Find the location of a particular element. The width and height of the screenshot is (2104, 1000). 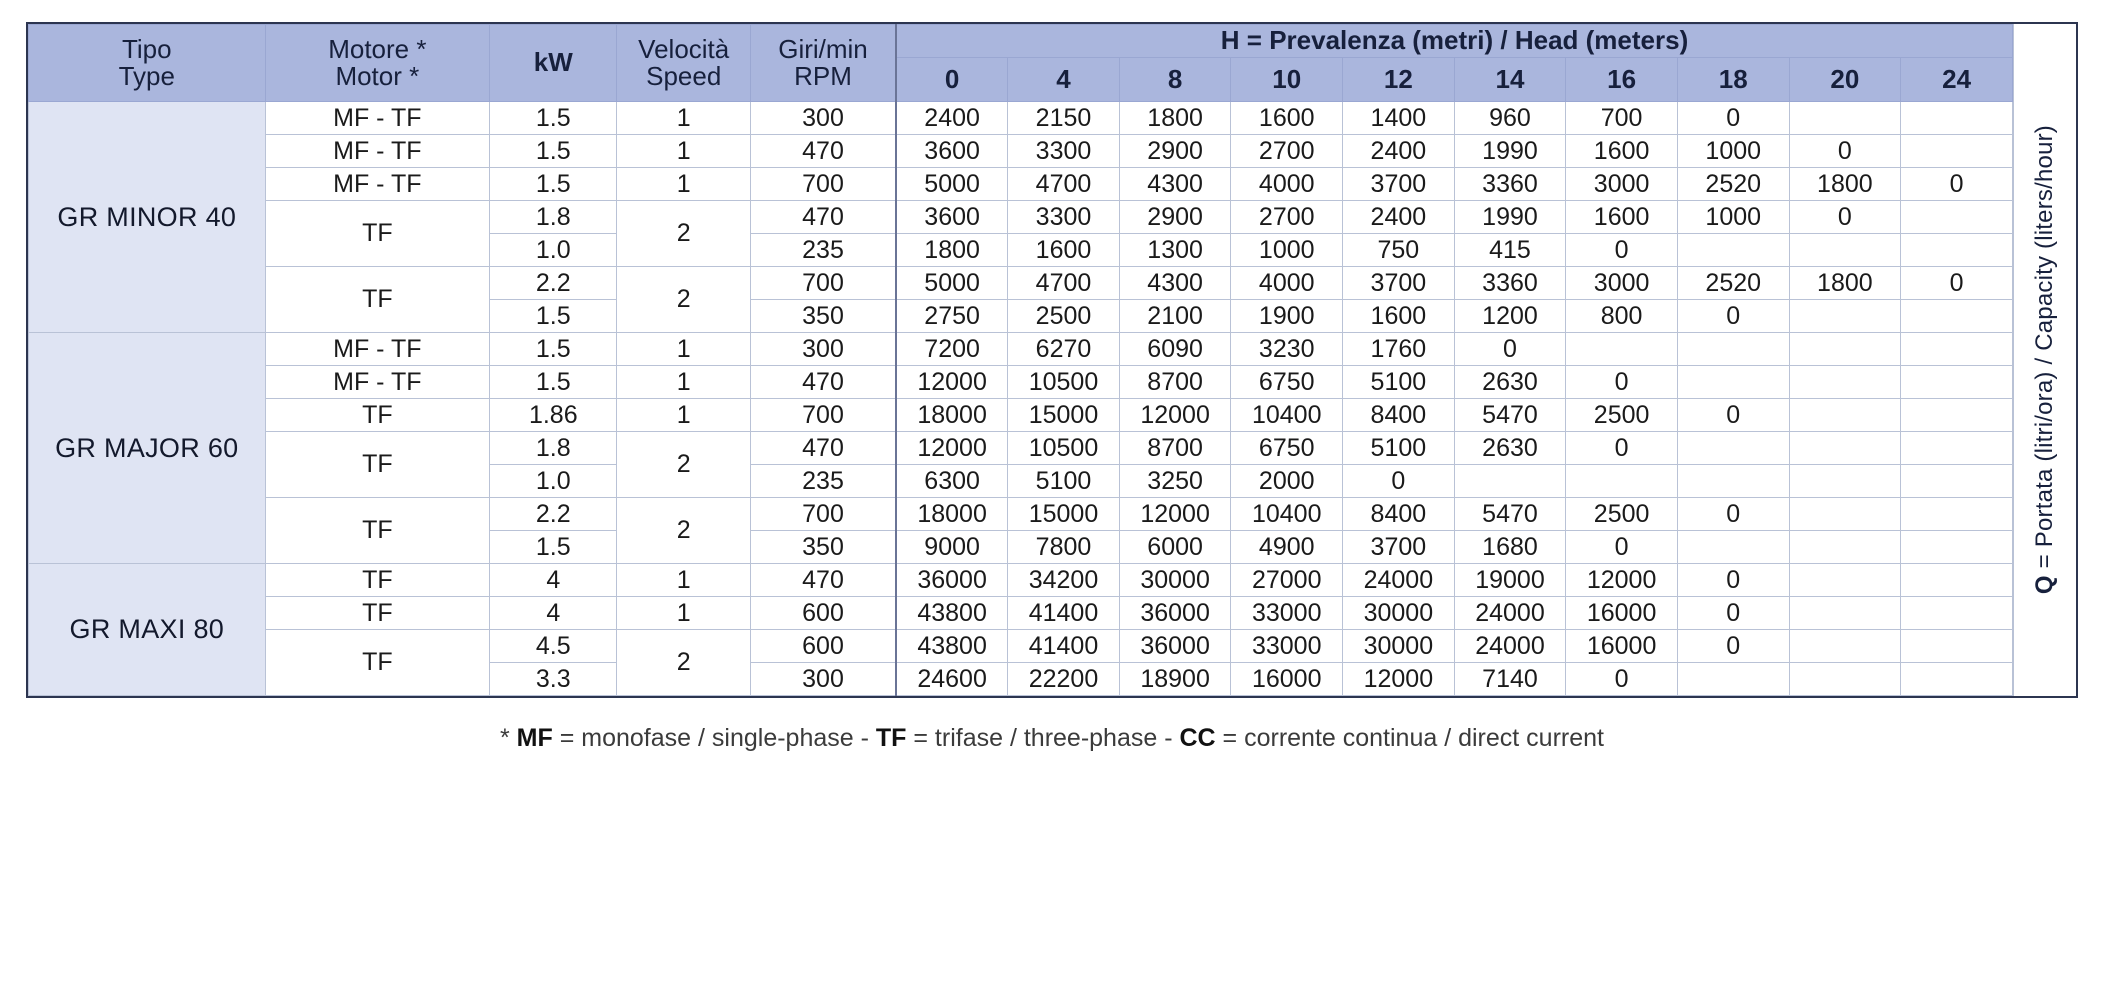

header-speed: Velocità Speed is located at coordinates (683, 63).